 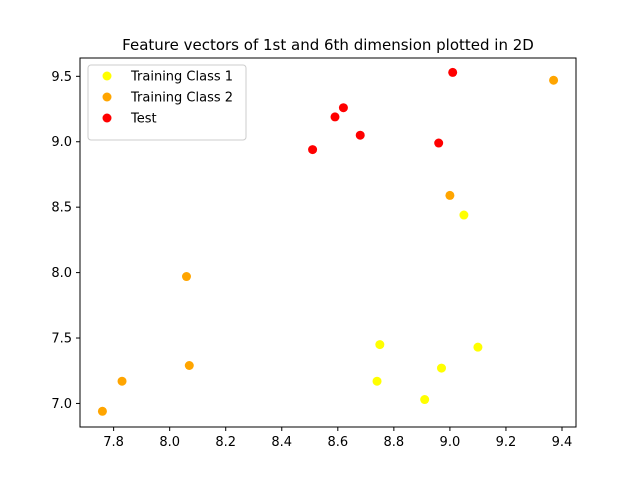 What do you see at coordinates (61, 404) in the screenshot?
I see `y-tick-label-1: 7.0` at bounding box center [61, 404].